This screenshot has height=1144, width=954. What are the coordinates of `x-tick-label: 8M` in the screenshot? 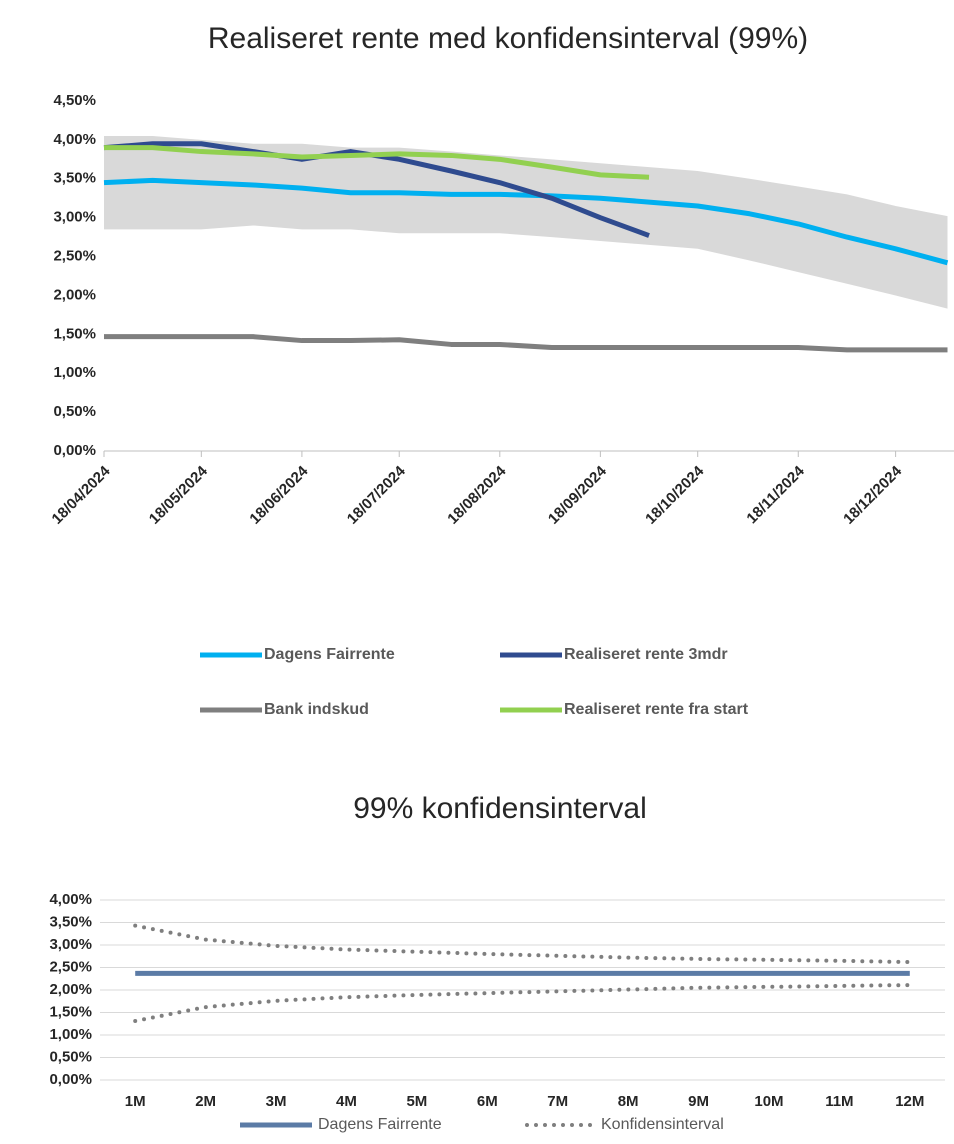 It's located at (628, 1101).